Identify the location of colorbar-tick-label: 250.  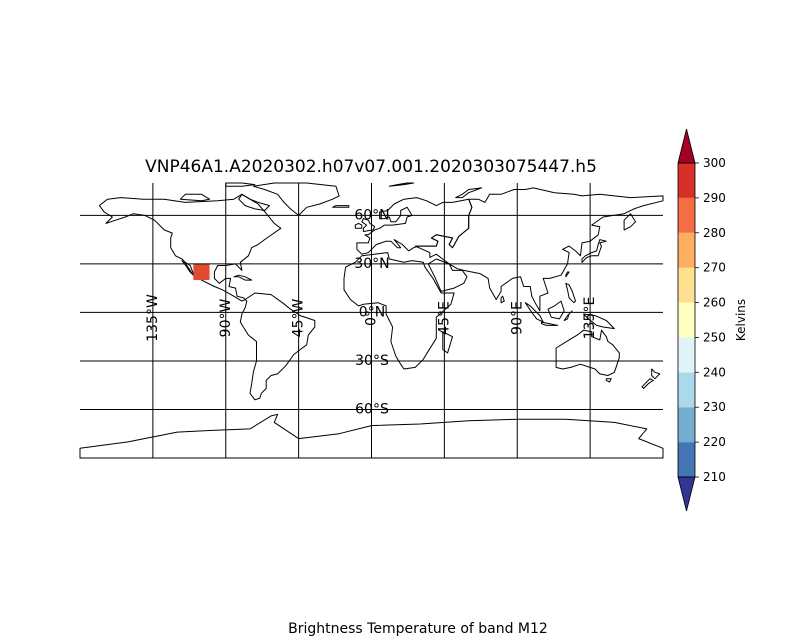
(714, 337).